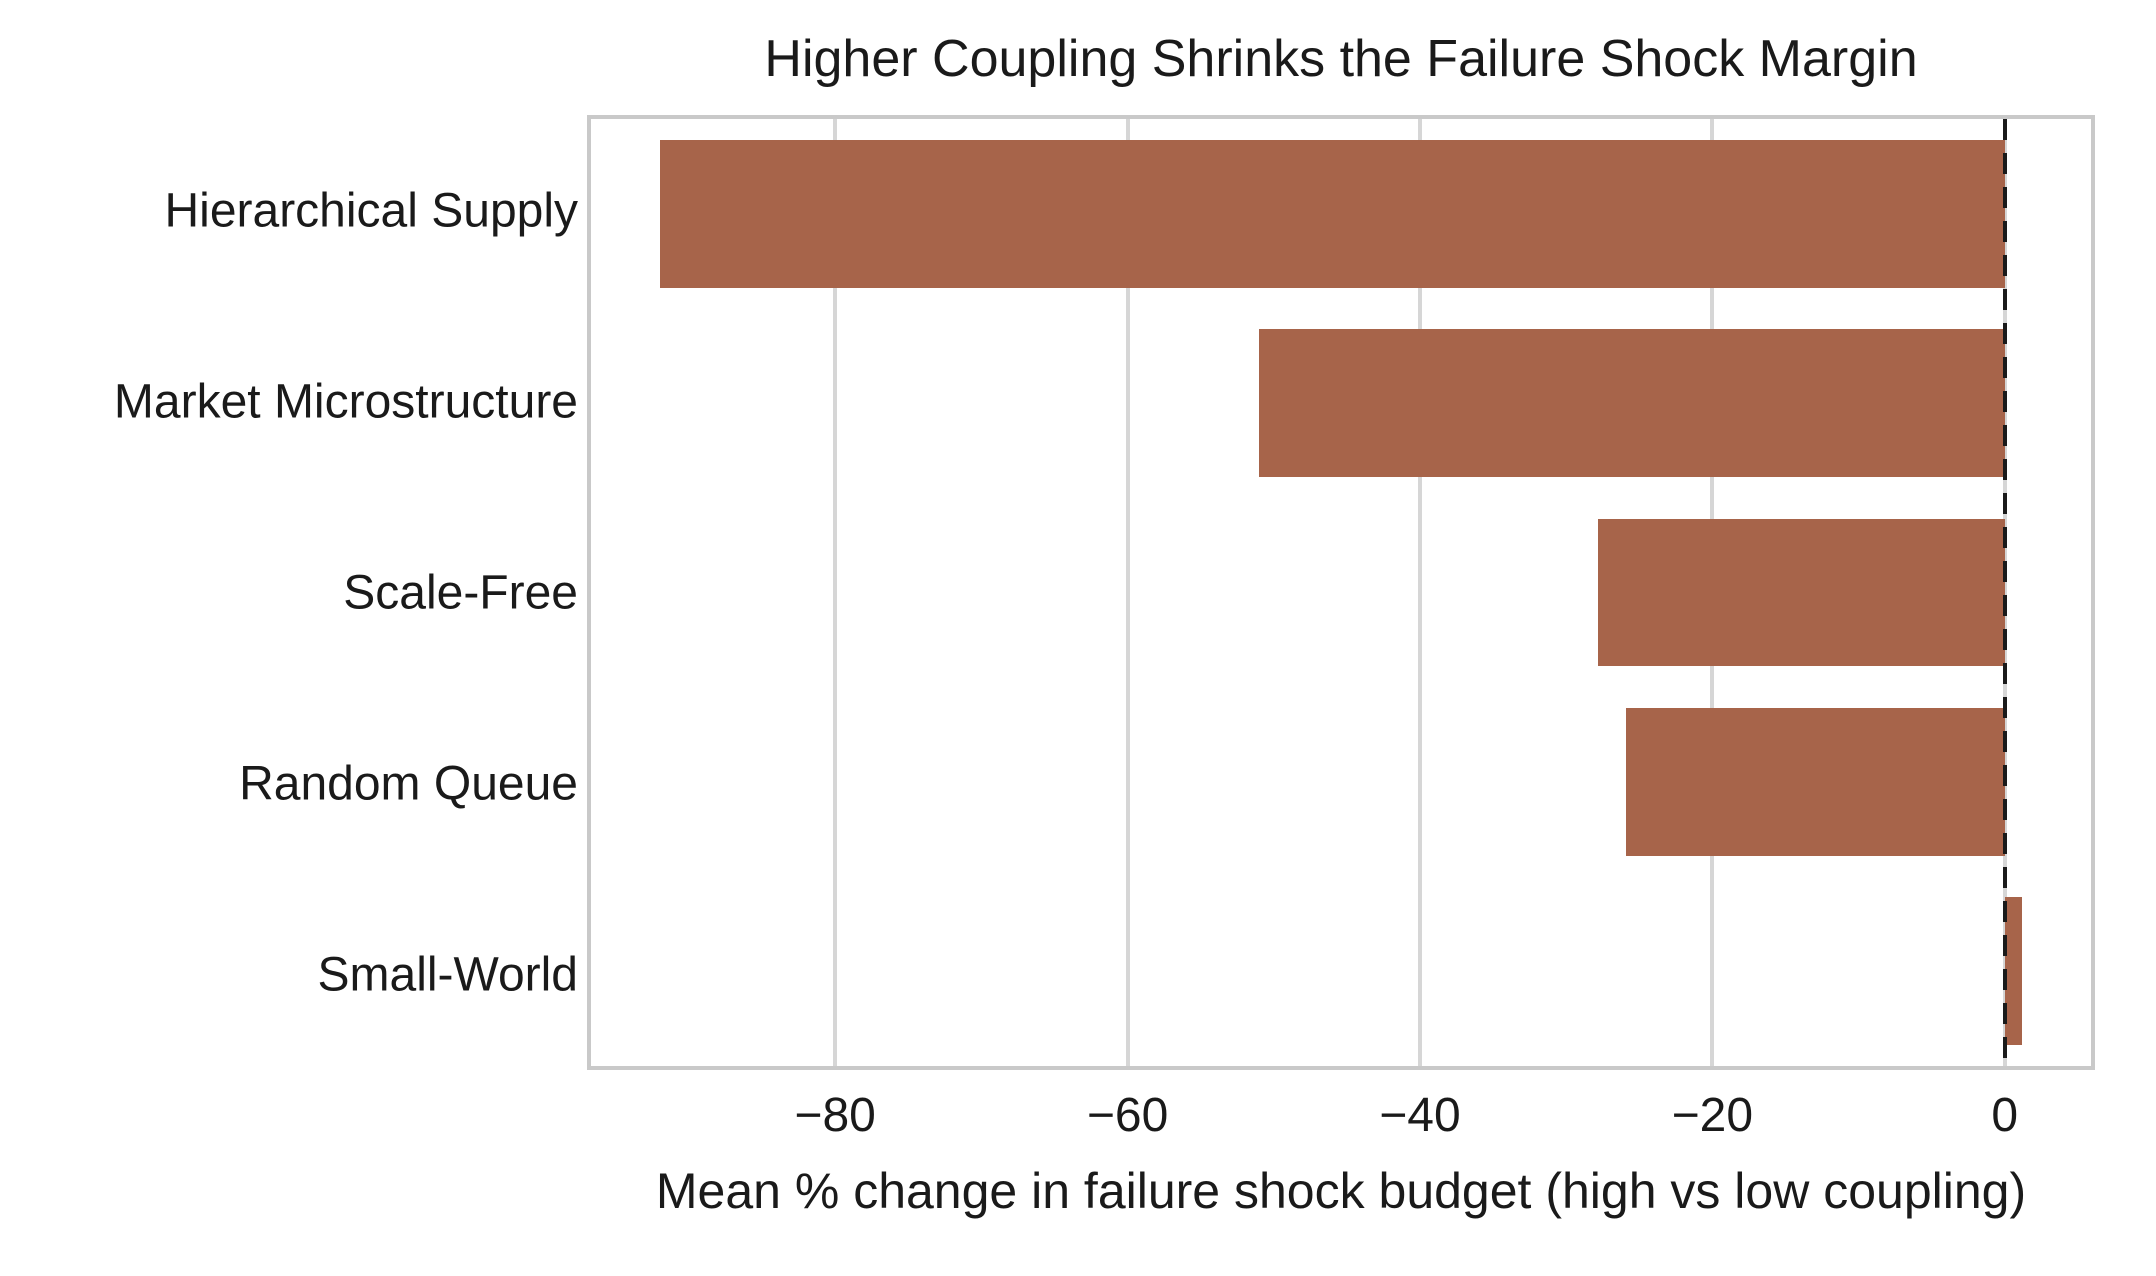 This screenshot has width=2156, height=1276. Describe the element at coordinates (345, 401) in the screenshot. I see `y-tick-label-market-microstructure: Market Microstructure` at that location.